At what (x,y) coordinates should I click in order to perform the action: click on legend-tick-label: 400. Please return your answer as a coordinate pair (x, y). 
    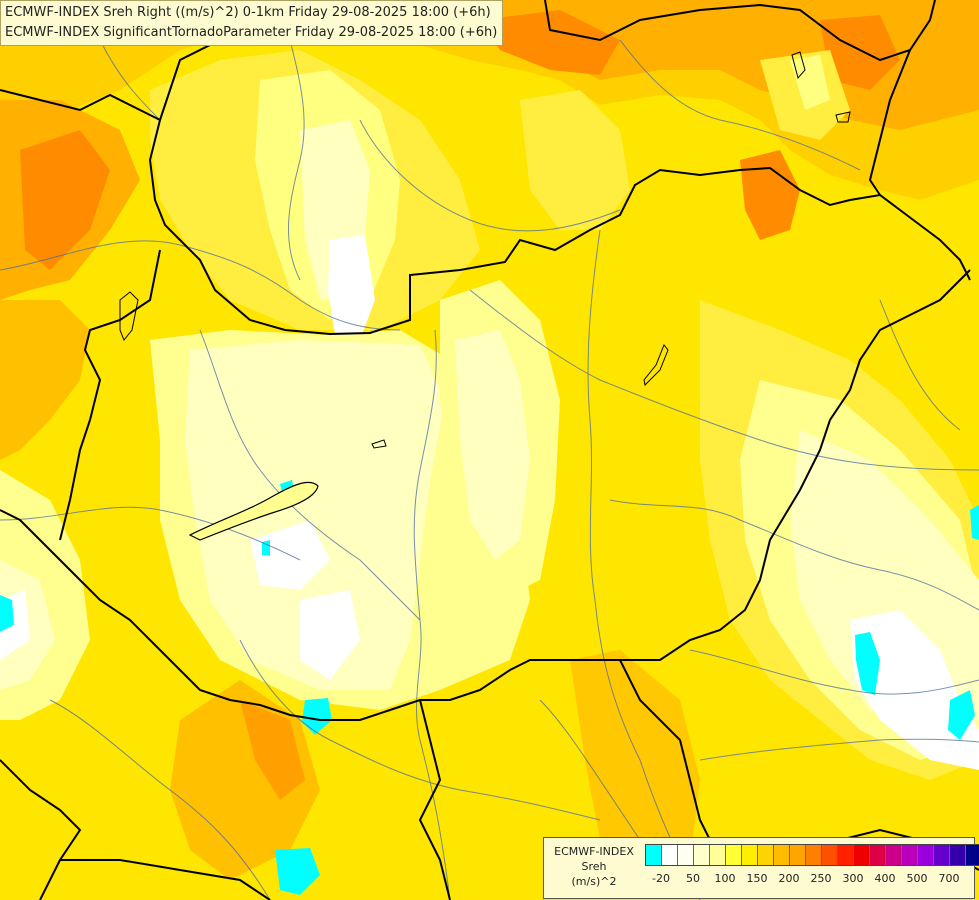
    Looking at the image, I should click on (885, 878).